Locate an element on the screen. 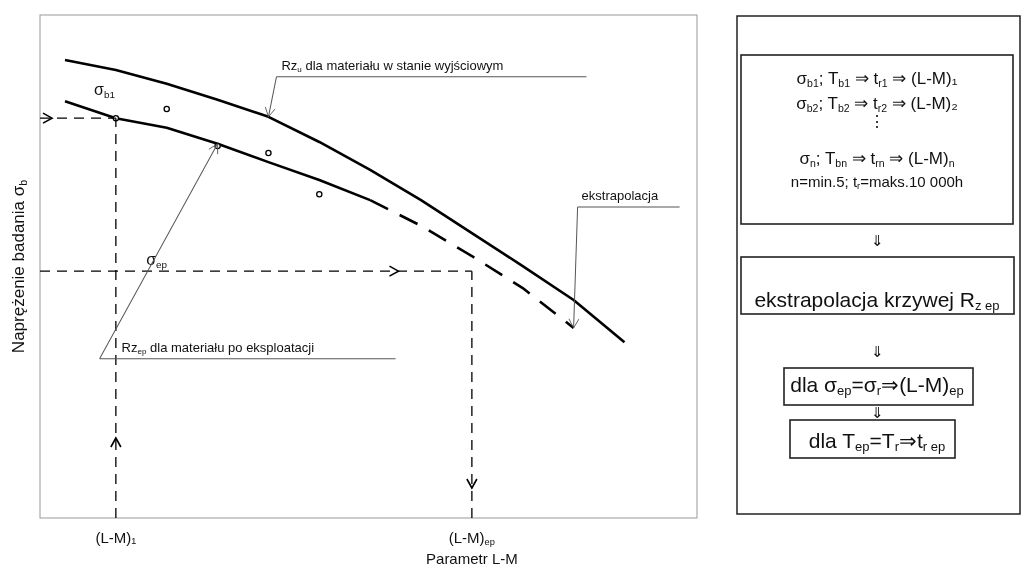  text: σ$_{b2}$; T$_{b2}$ ⇒ t$_{r2}$ ⇒ (L-M)₂ is located at coordinates (877, 104).